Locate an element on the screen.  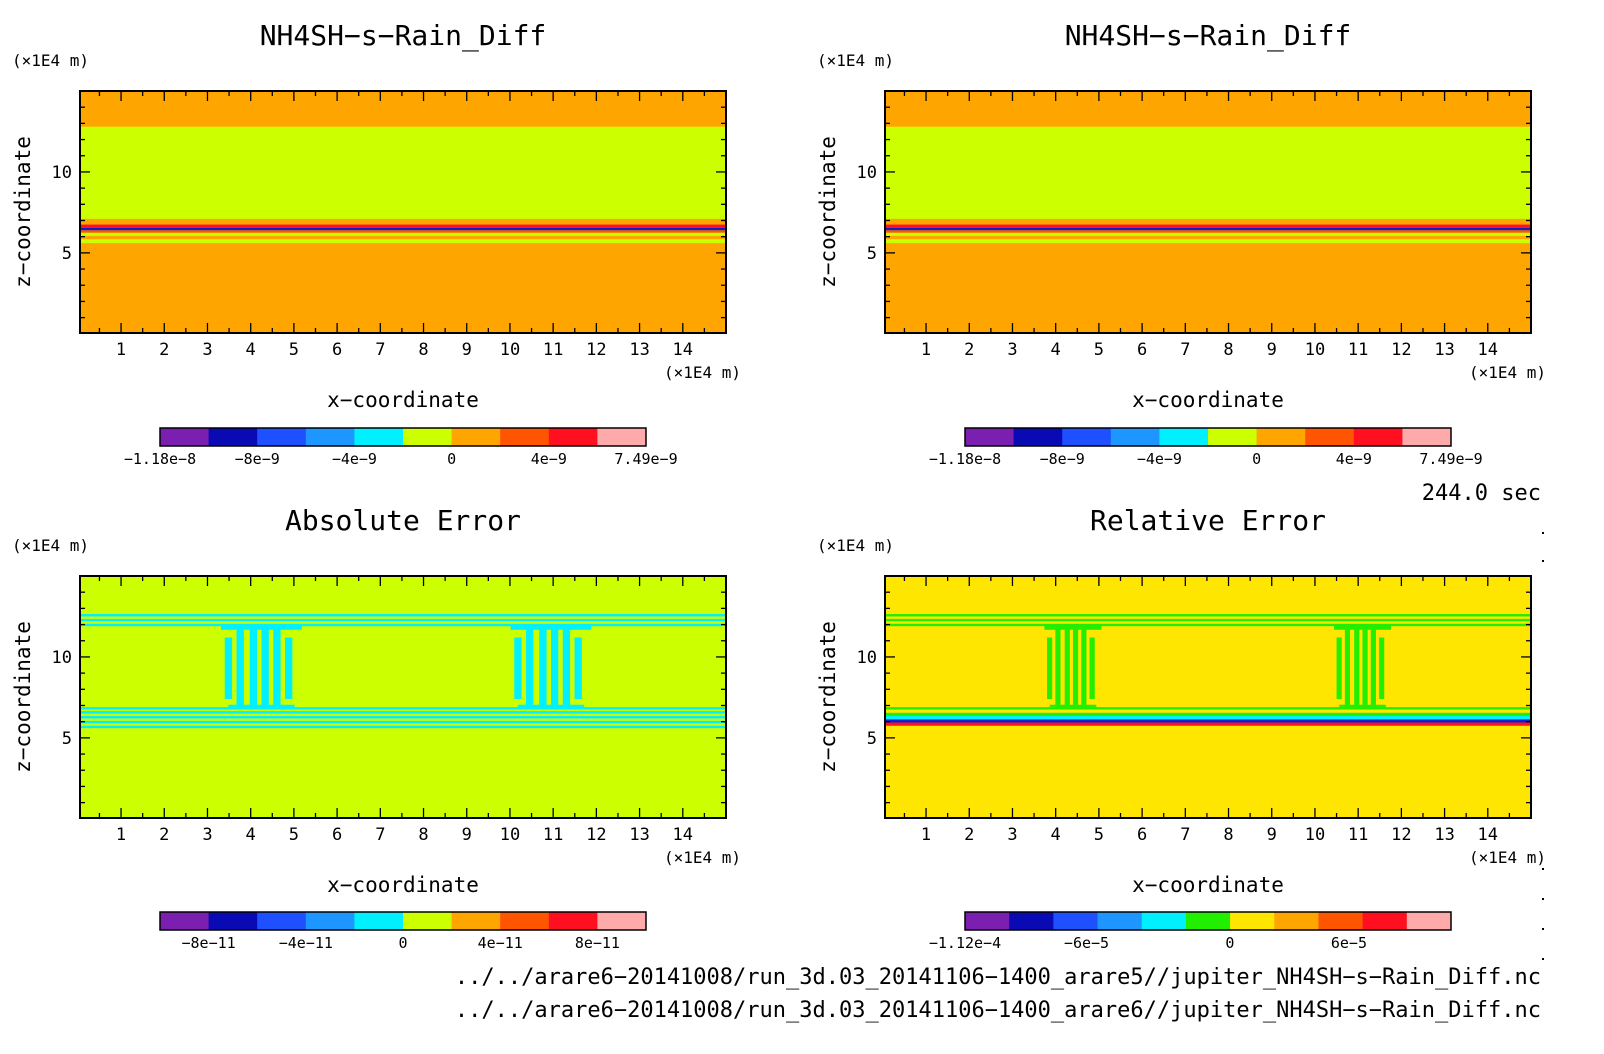
y-tick-label: 10 is located at coordinates (867, 658).